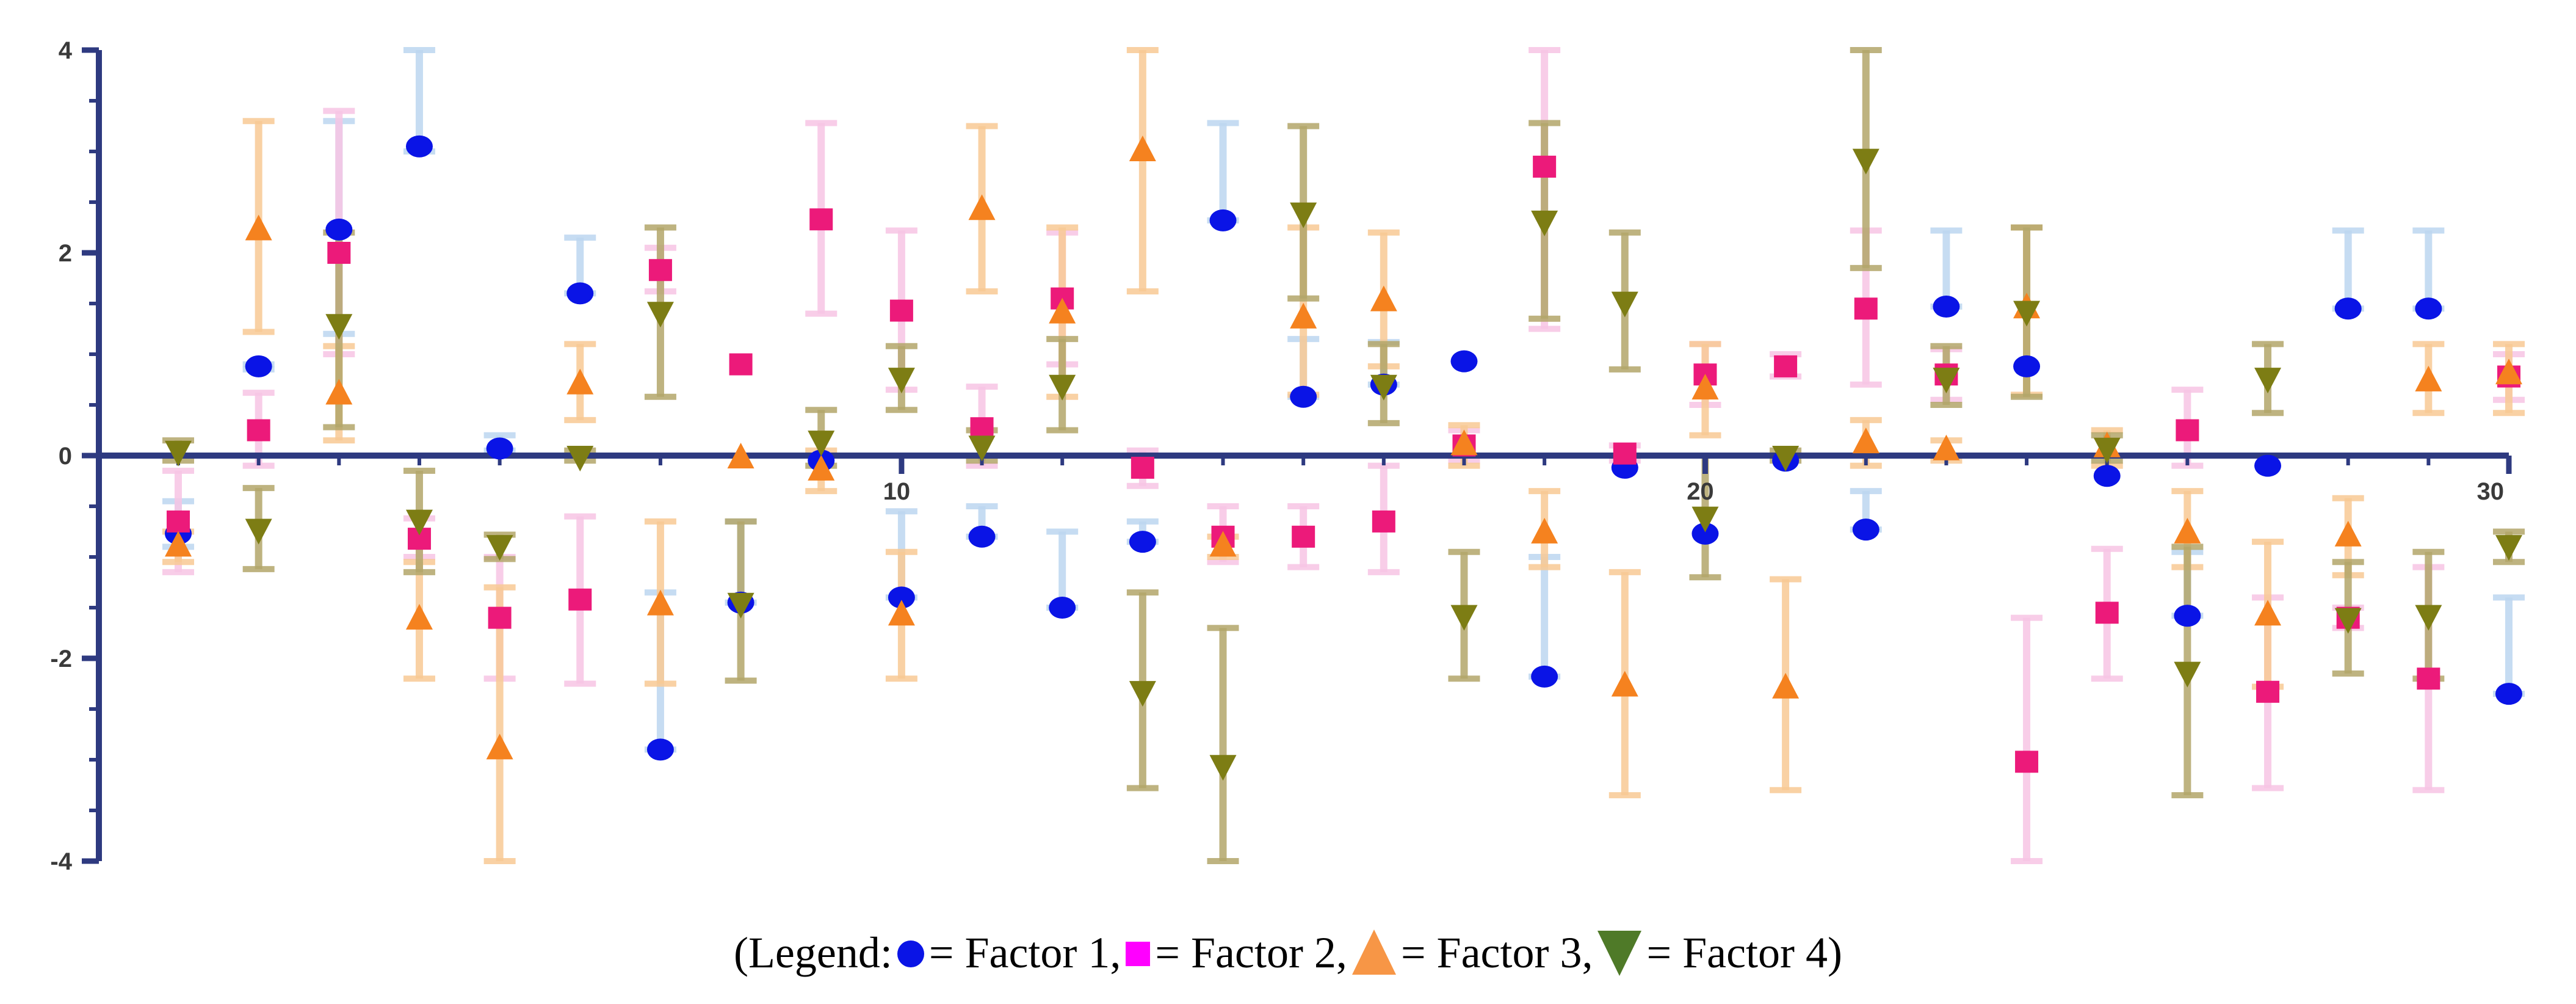 The width and height of the screenshot is (2576, 1004). Describe the element at coordinates (812, 953) in the screenshot. I see `legend-prefix: (Legend:` at that location.